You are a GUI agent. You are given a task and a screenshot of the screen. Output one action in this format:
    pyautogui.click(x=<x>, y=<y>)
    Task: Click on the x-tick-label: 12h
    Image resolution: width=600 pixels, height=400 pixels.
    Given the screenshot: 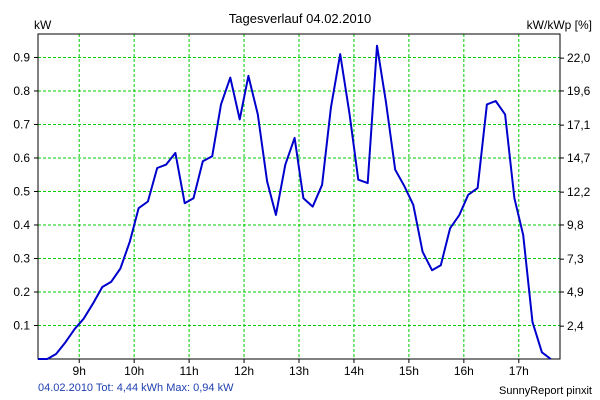 What is the action you would take?
    pyautogui.click(x=244, y=371)
    